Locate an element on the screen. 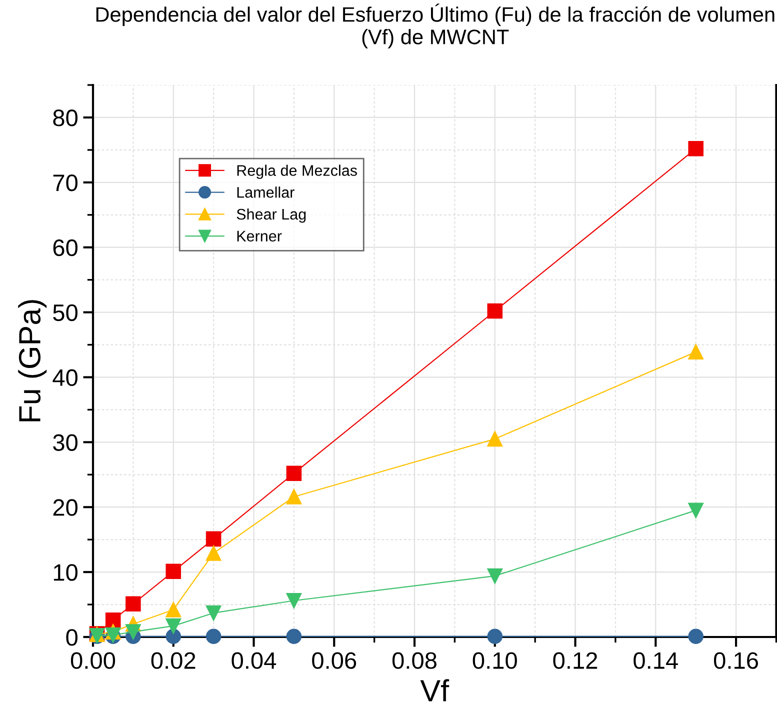 The width and height of the screenshot is (777, 721). x-axis-title: Vf is located at coordinates (435, 690).